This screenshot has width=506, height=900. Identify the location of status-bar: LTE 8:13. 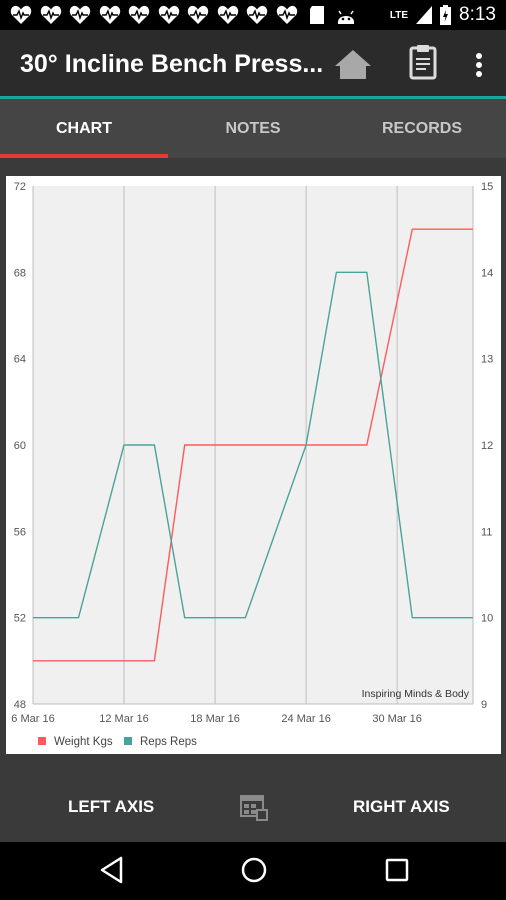
(253, 15).